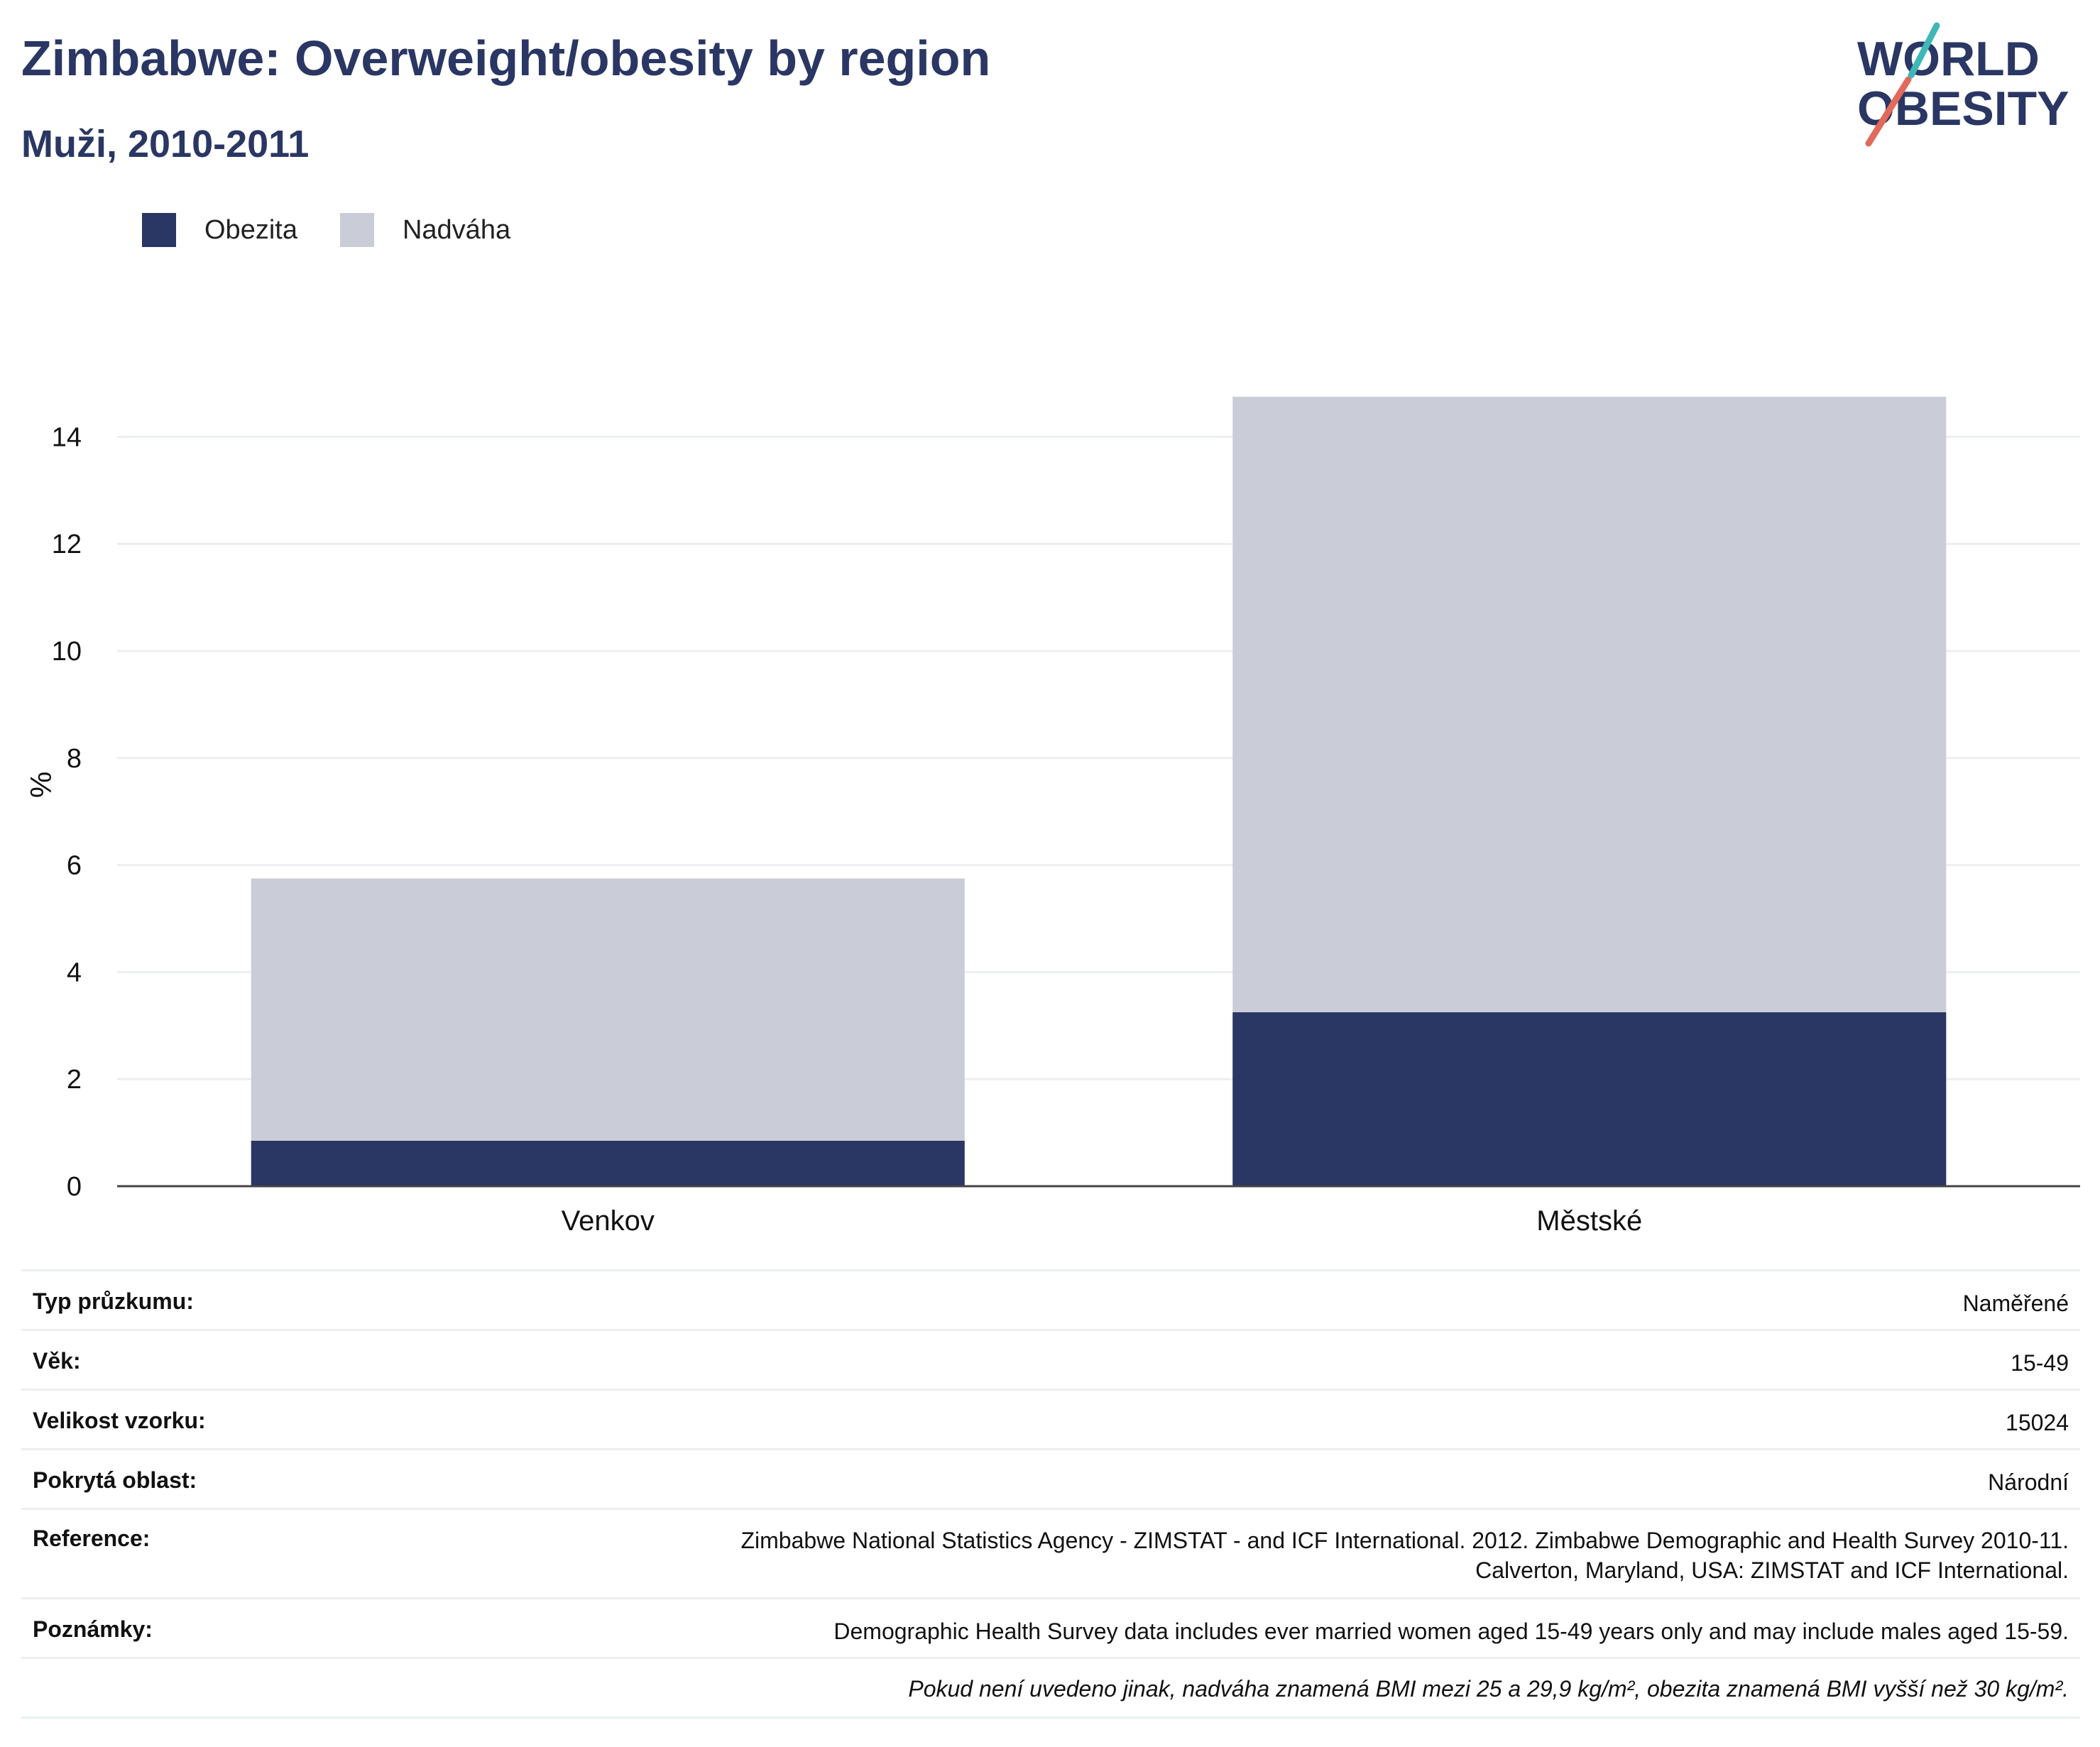 Image resolution: width=2100 pixels, height=1747 pixels. Describe the element at coordinates (74, 1187) in the screenshot. I see `y-tick-label: 0` at that location.